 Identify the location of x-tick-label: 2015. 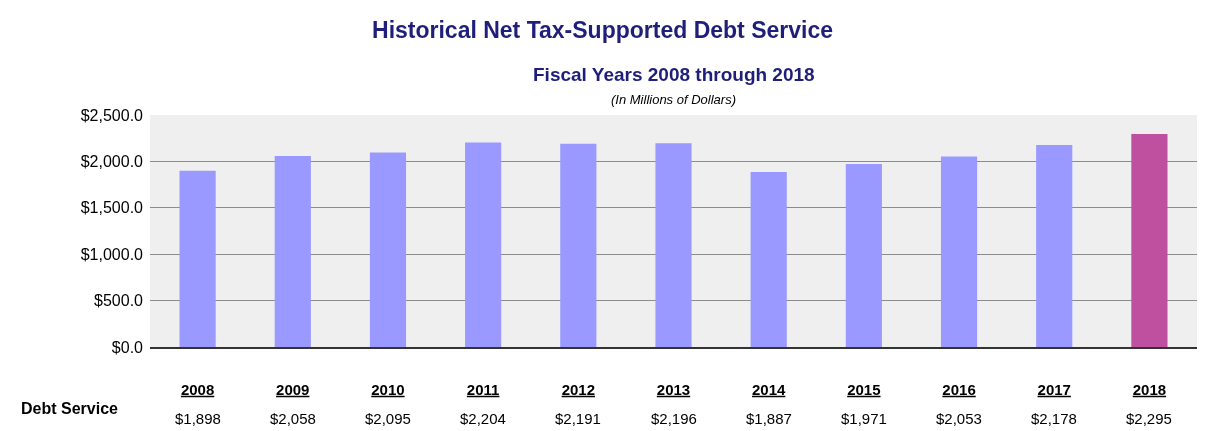
(864, 389).